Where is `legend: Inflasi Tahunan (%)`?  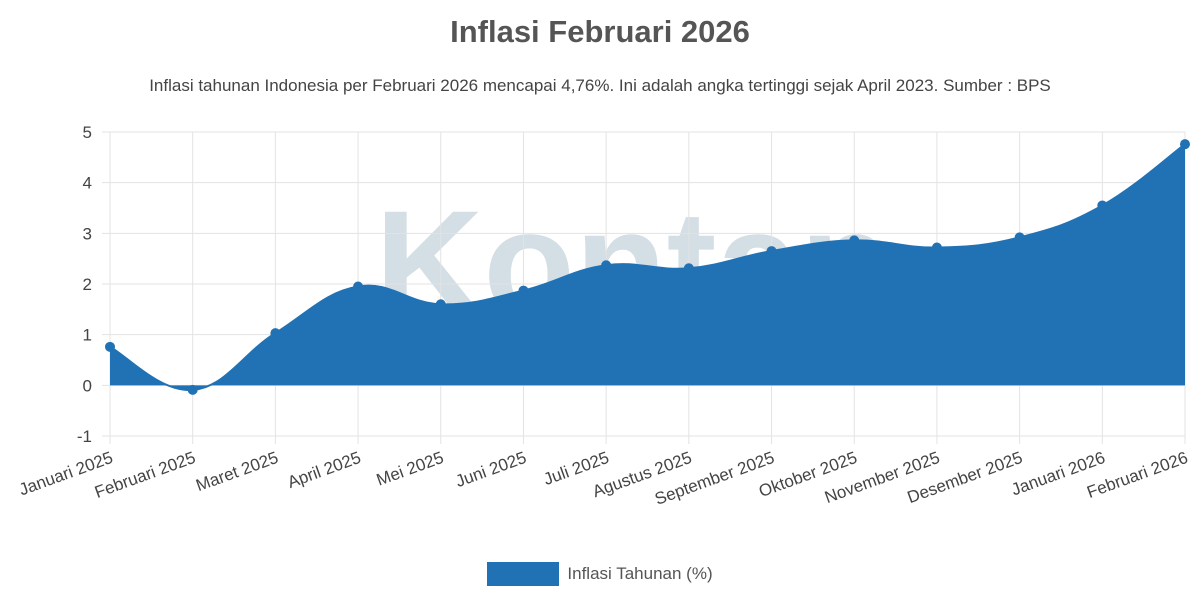
legend: Inflasi Tahunan (%) is located at coordinates (600, 574).